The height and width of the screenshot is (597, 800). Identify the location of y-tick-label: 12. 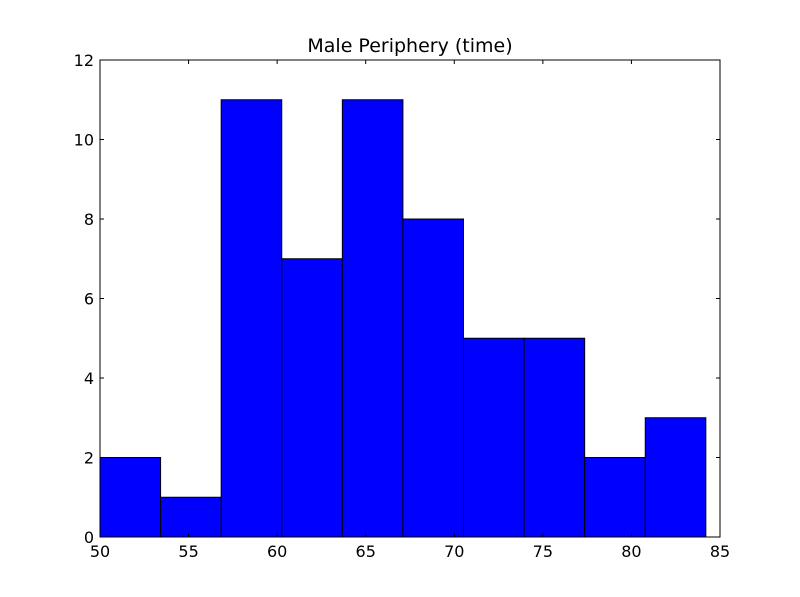
(84, 60).